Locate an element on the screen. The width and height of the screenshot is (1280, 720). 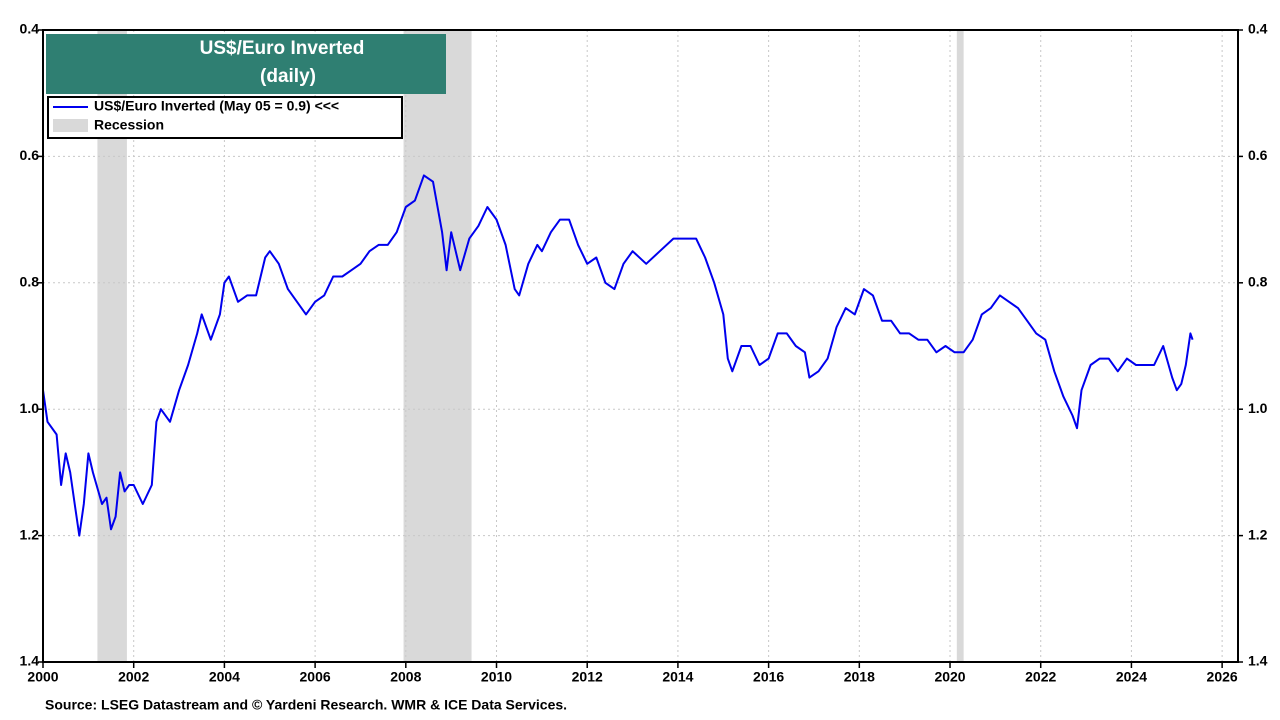
y-tick-label: 1.2 is located at coordinates (30, 534).